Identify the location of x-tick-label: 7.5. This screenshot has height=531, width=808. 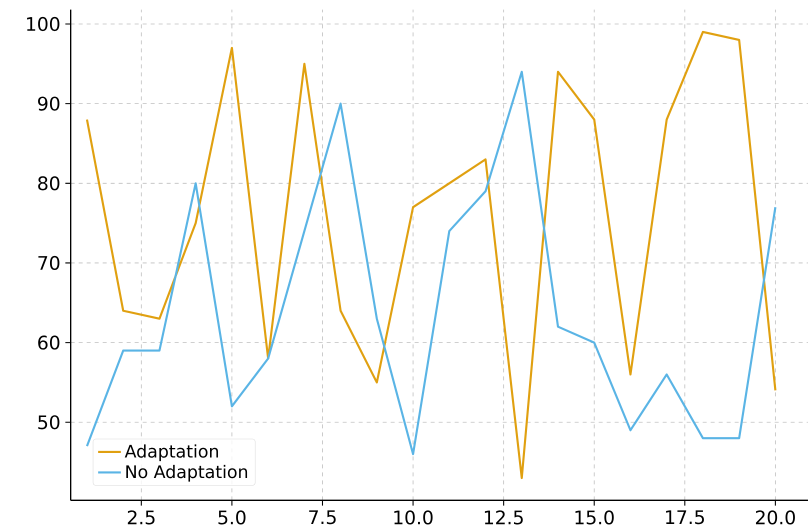
(322, 517).